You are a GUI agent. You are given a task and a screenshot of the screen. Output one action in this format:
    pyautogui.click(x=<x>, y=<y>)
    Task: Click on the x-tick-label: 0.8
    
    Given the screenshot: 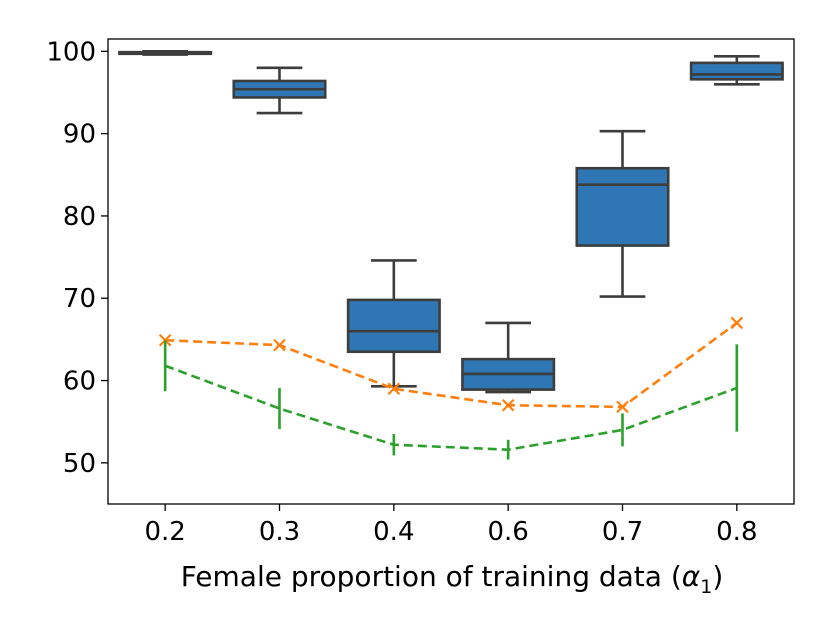 What is the action you would take?
    pyautogui.click(x=736, y=532)
    